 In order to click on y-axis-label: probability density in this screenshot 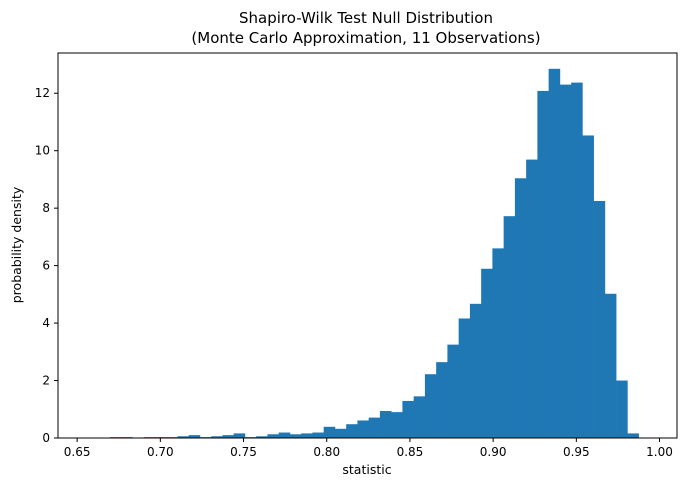, I will do `click(16, 244)`.